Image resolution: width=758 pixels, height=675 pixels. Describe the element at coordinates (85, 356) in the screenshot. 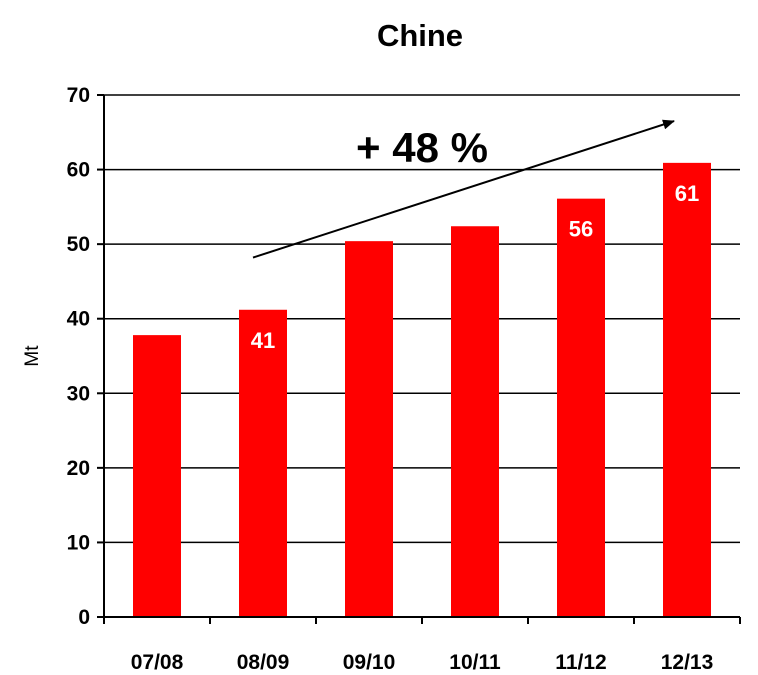

I see `y-axis-ticks: 0 10 20 30 40 50 60 70` at that location.